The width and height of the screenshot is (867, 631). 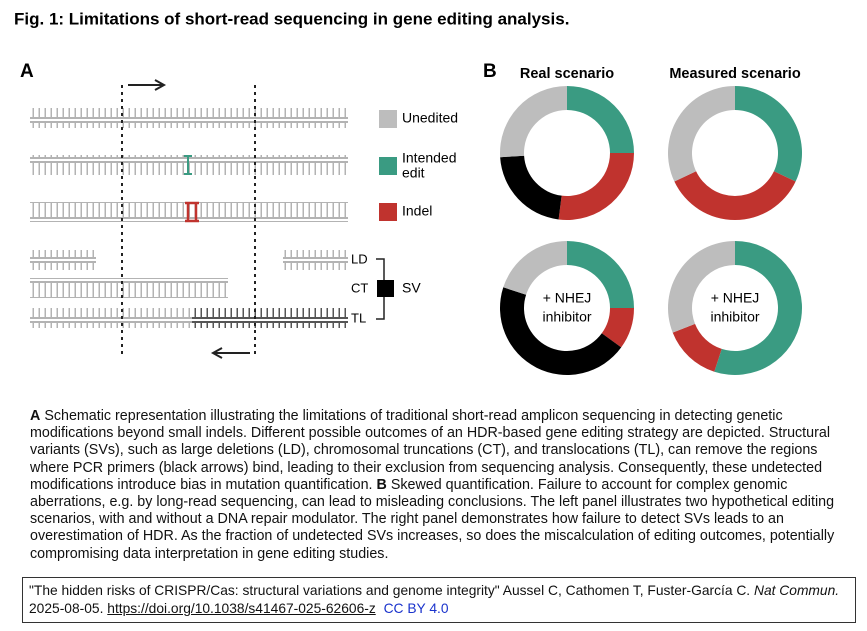 I want to click on sv-label: SV, so click(x=411, y=288).